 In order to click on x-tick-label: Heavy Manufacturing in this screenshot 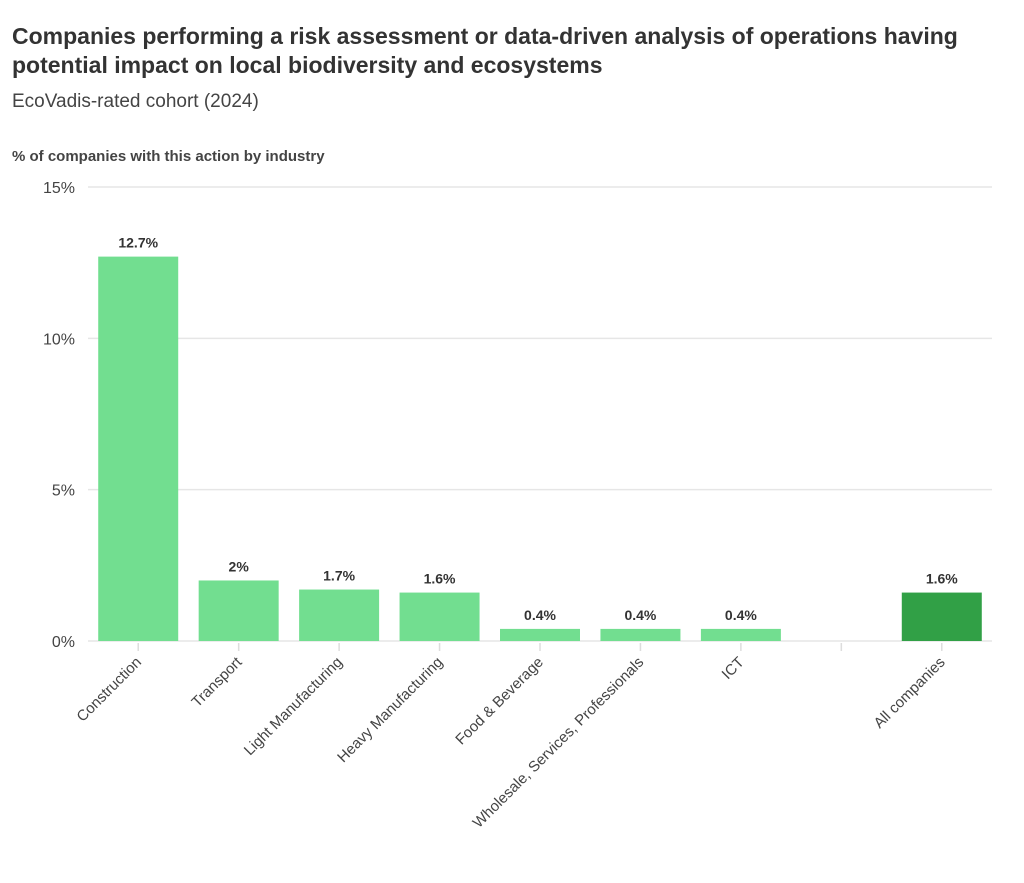, I will do `click(390, 710)`.